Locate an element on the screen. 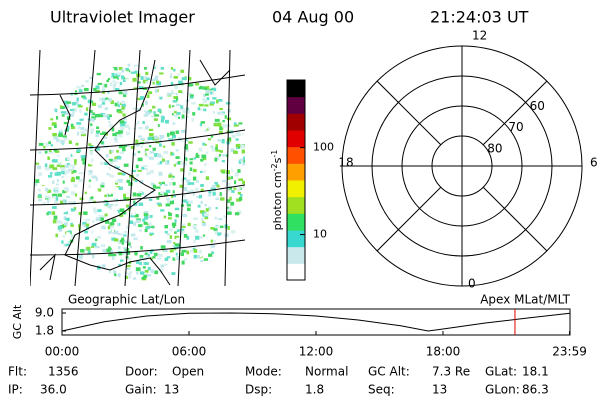  info-label: Gain: is located at coordinates (141, 390).